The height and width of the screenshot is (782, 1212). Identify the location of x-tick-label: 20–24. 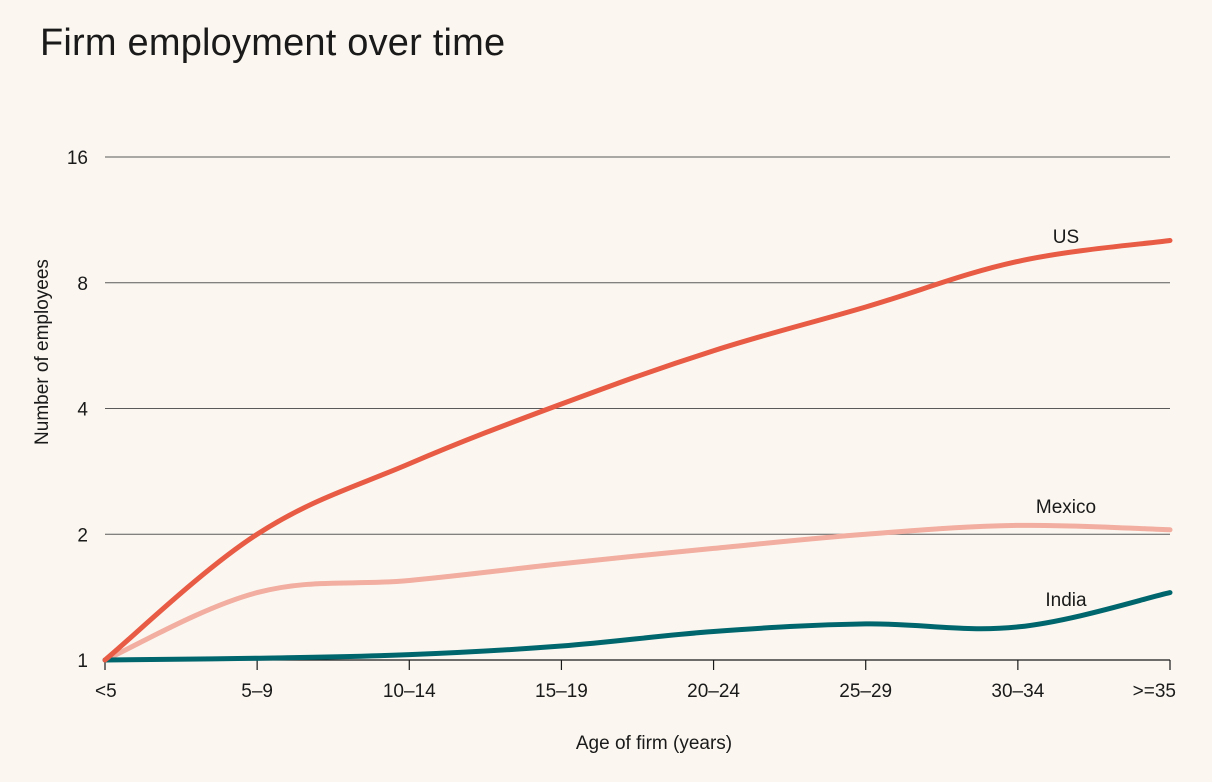
(713, 691).